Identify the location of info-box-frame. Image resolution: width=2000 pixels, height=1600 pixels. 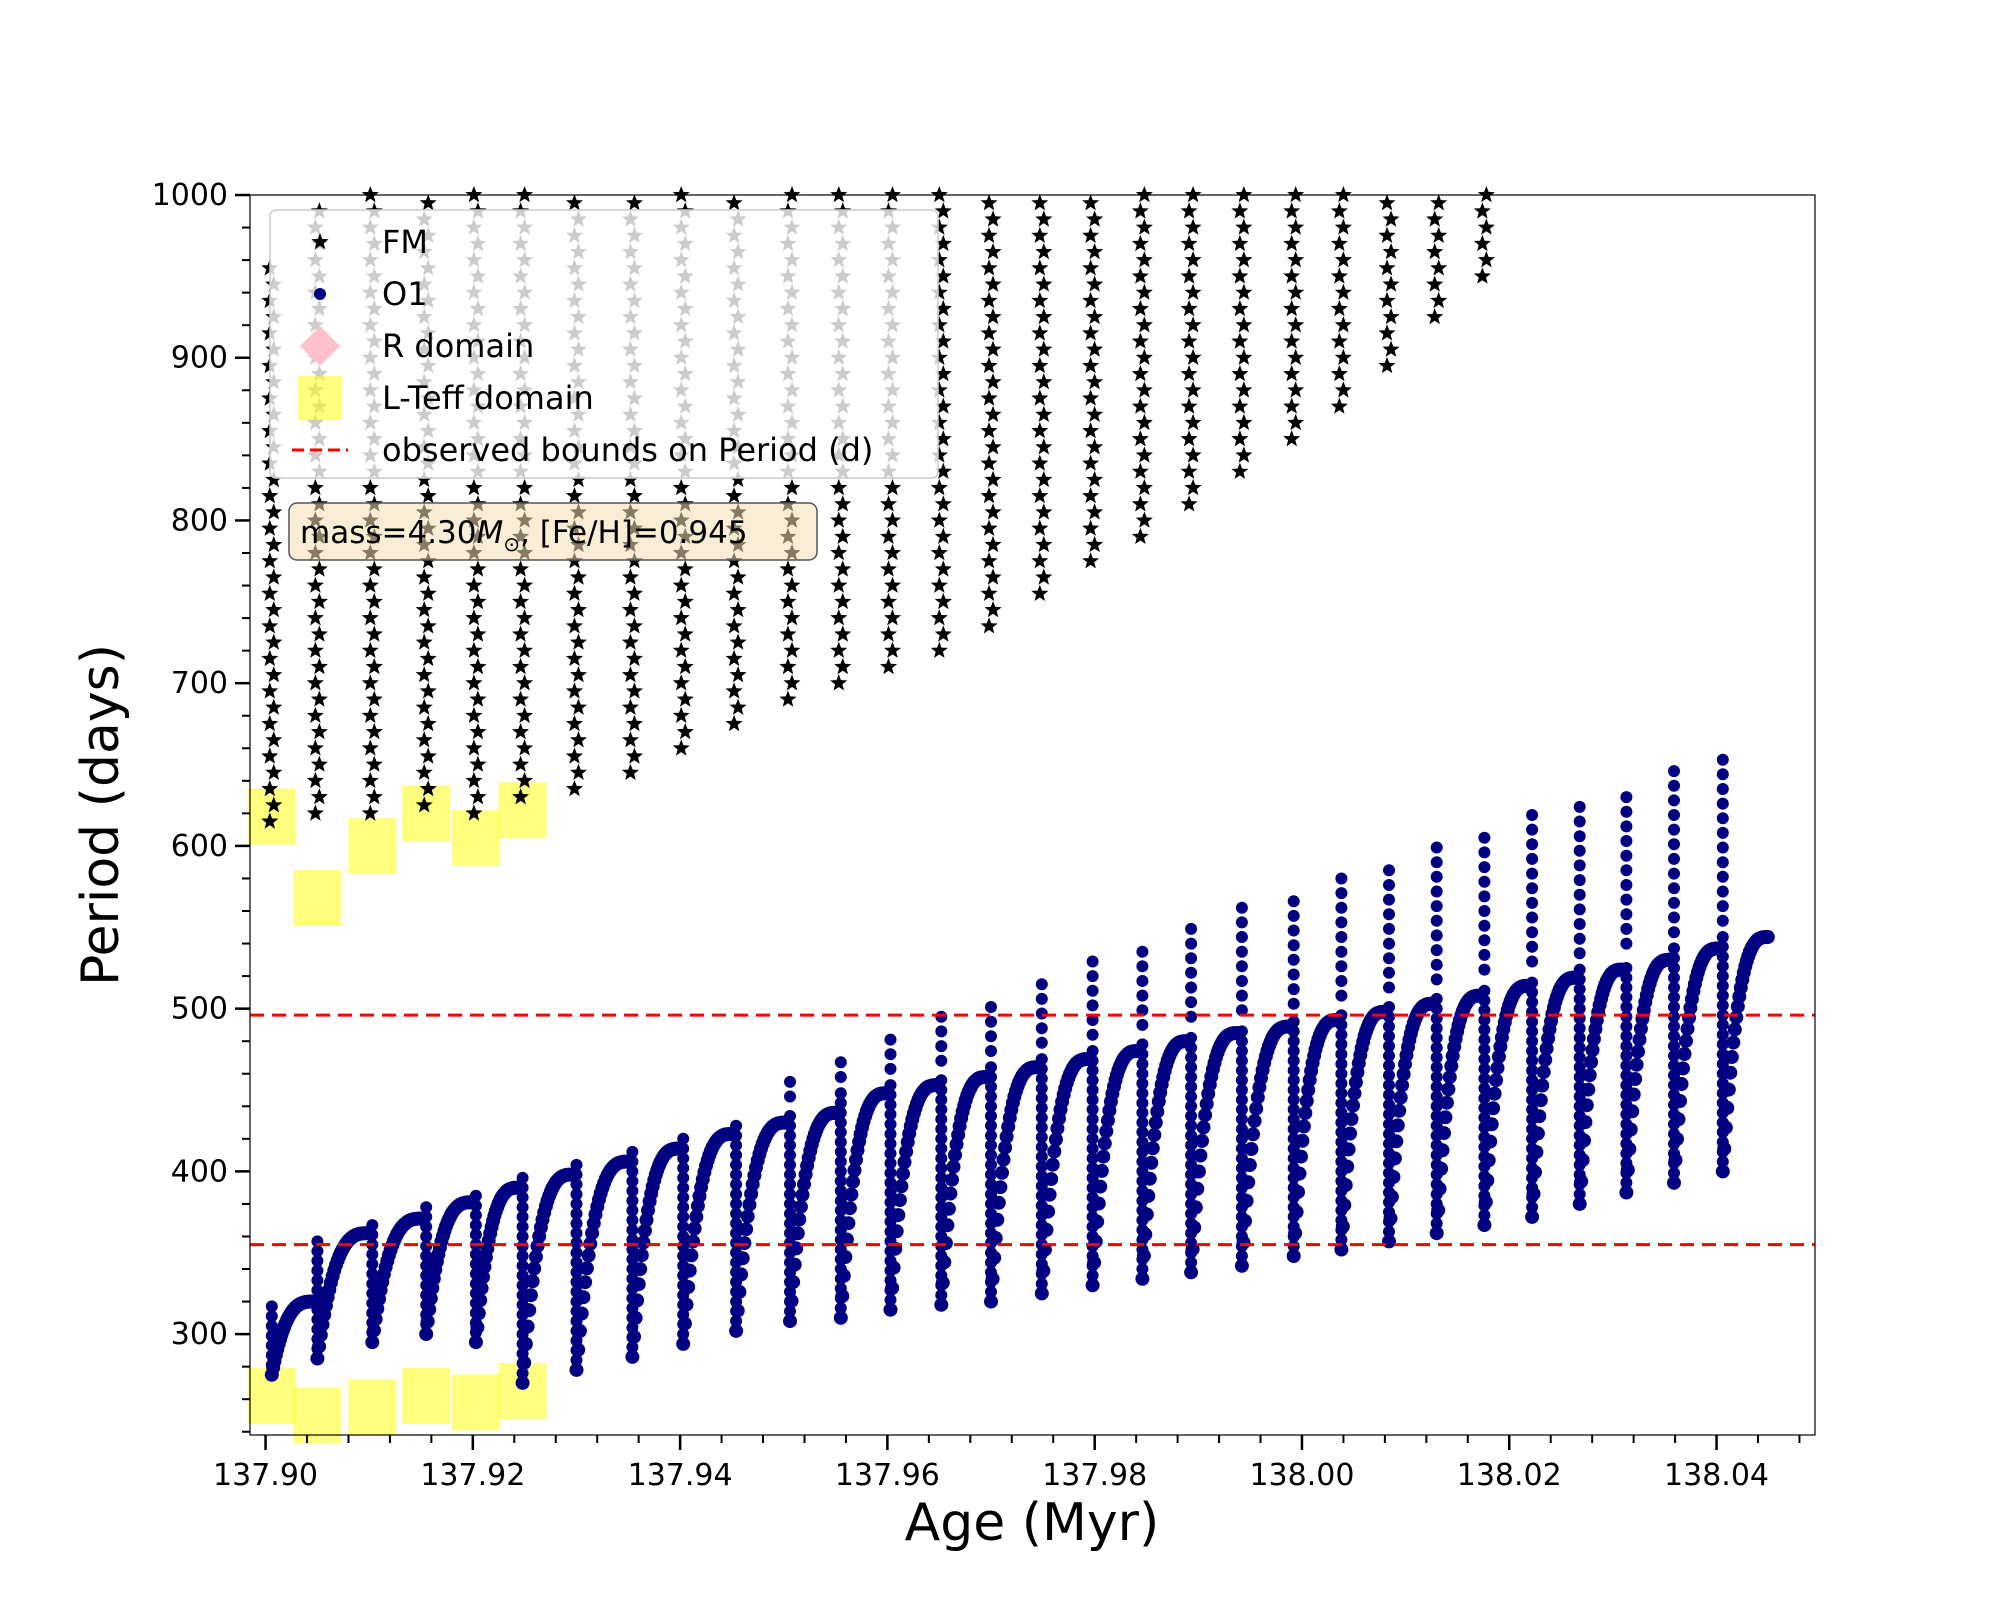
(553, 531).